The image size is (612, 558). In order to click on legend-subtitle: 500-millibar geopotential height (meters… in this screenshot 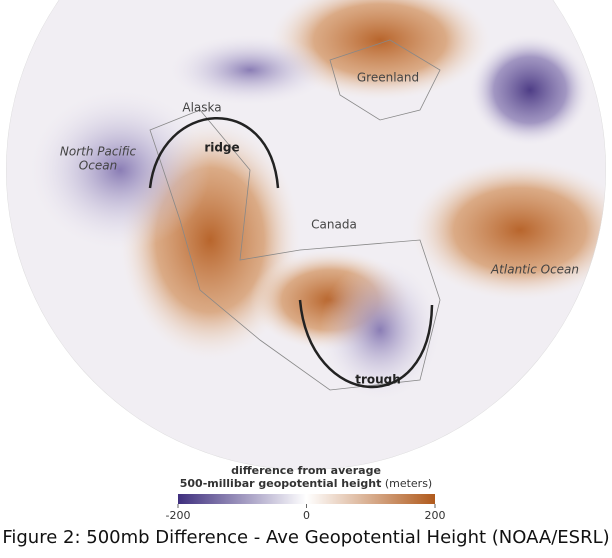, I will do `click(306, 483)`.